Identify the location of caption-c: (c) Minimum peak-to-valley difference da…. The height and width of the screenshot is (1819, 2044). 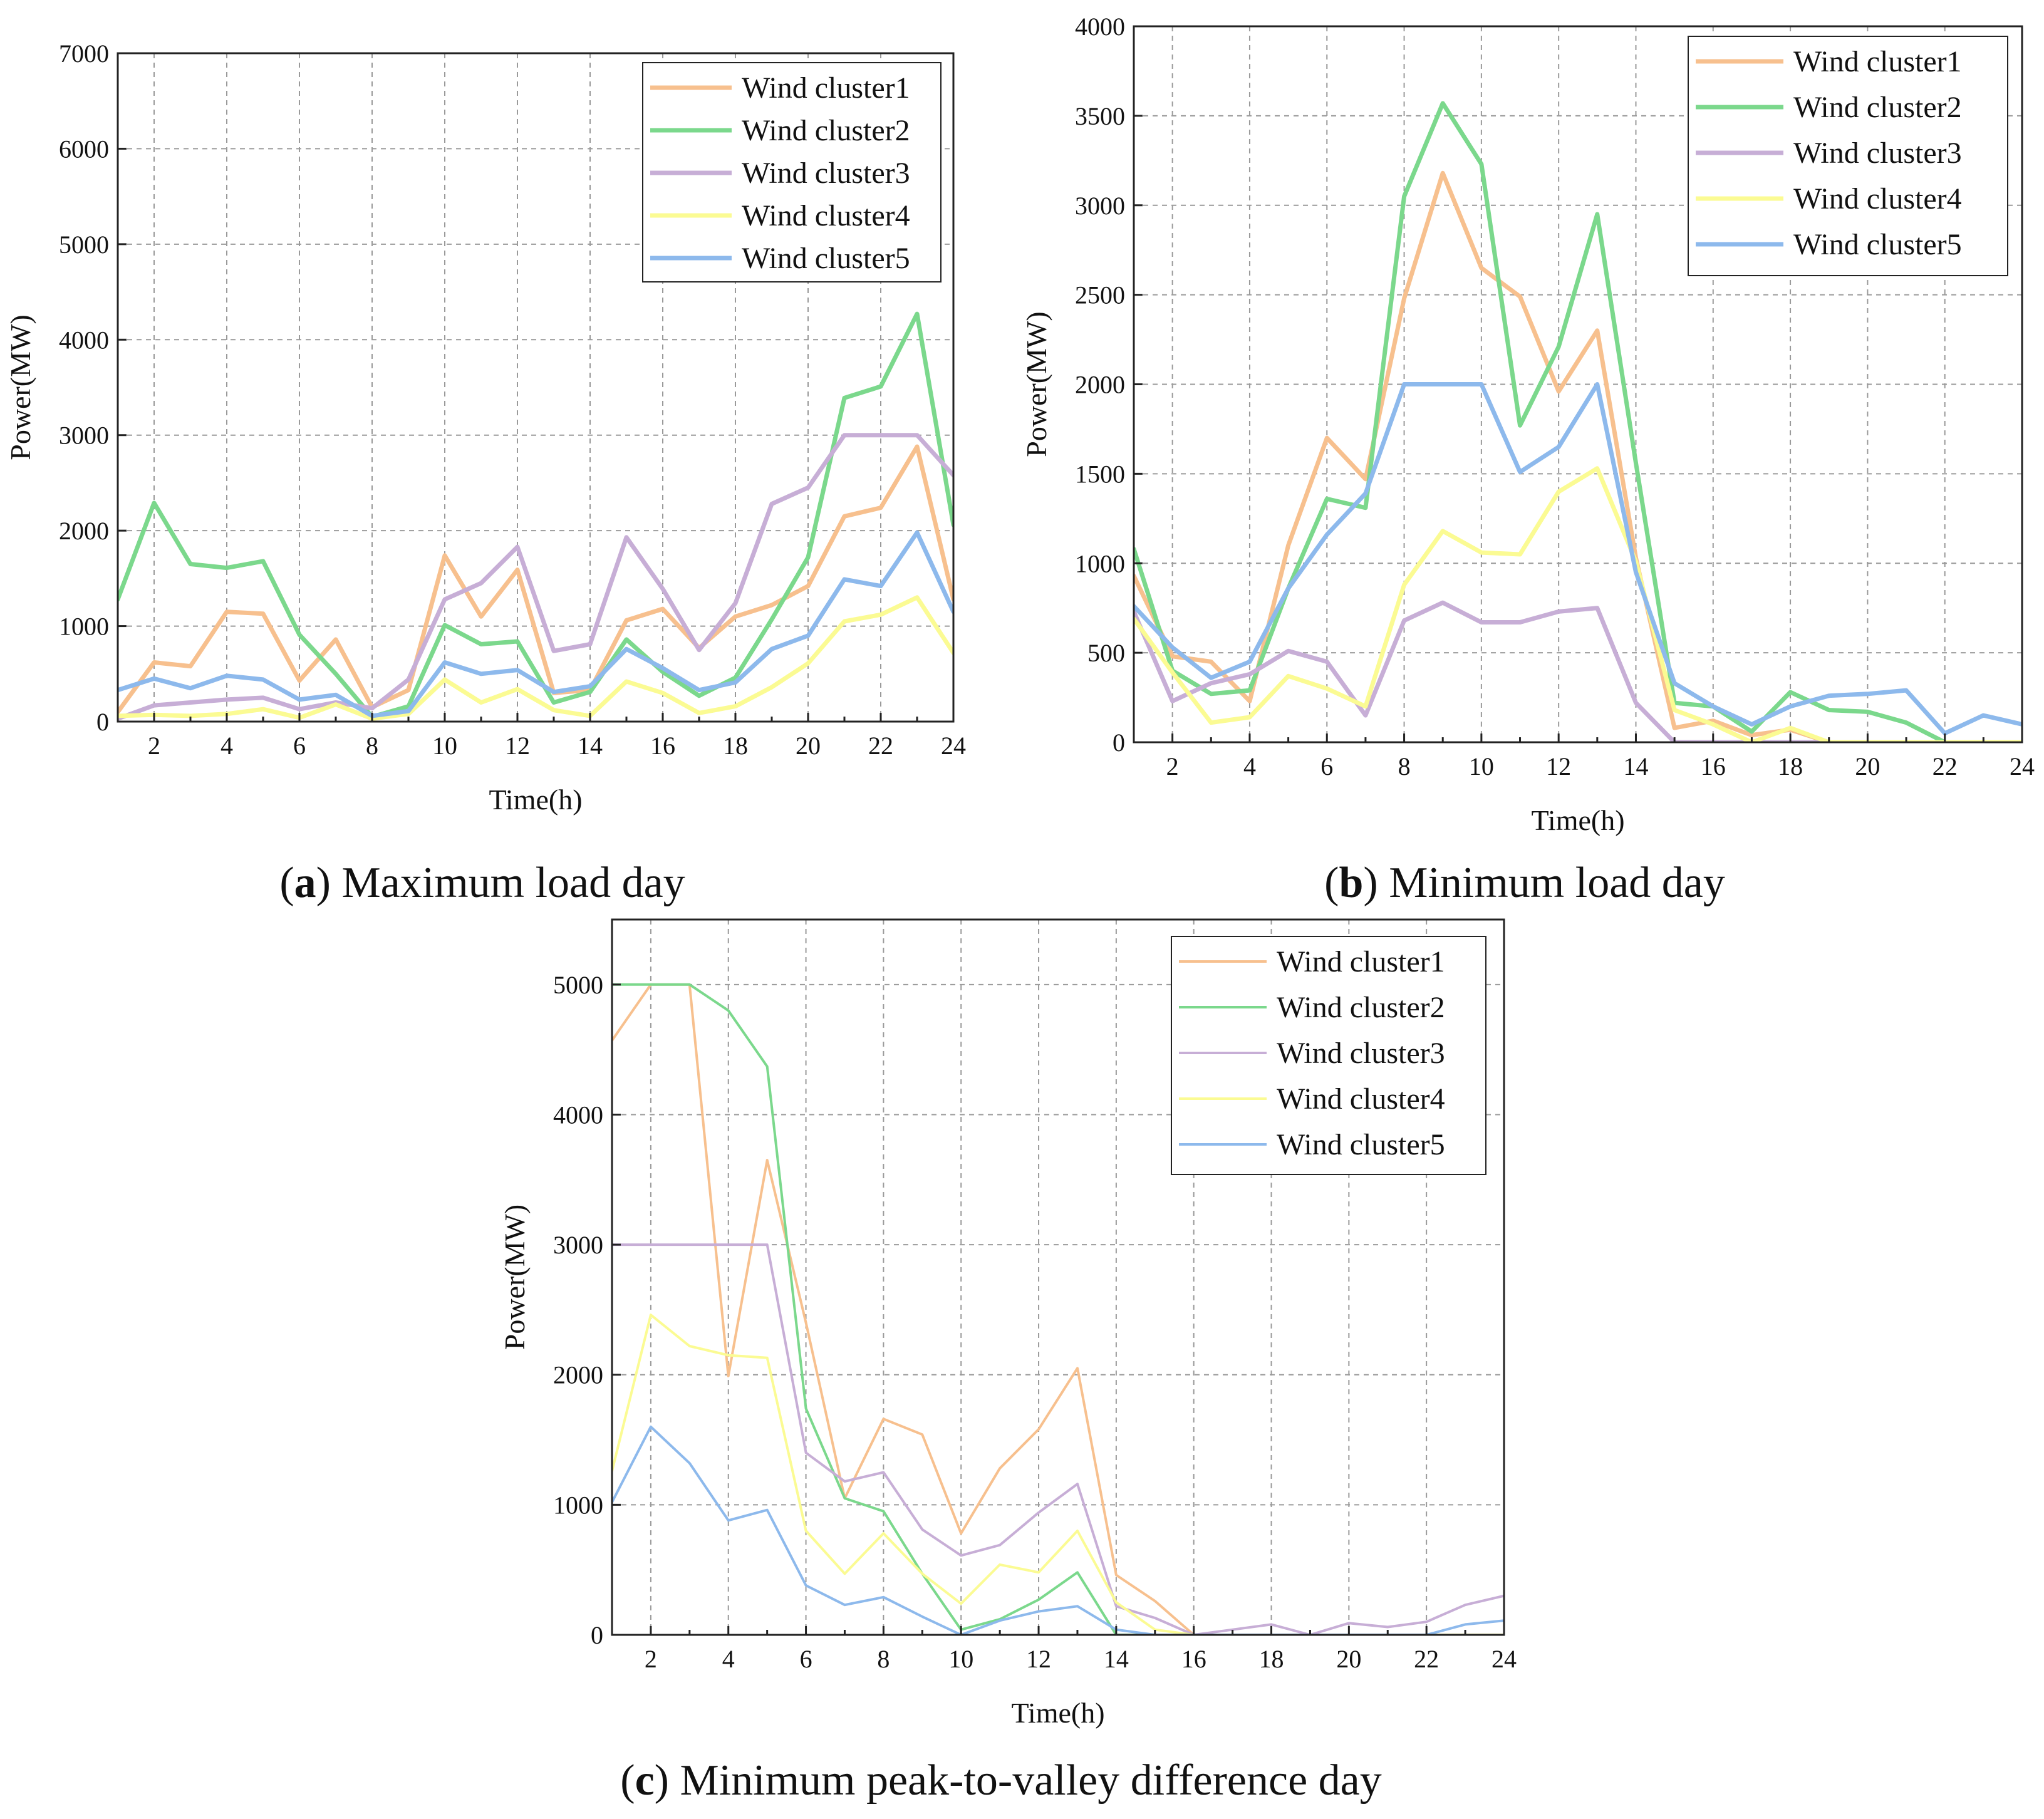
(1000, 1780).